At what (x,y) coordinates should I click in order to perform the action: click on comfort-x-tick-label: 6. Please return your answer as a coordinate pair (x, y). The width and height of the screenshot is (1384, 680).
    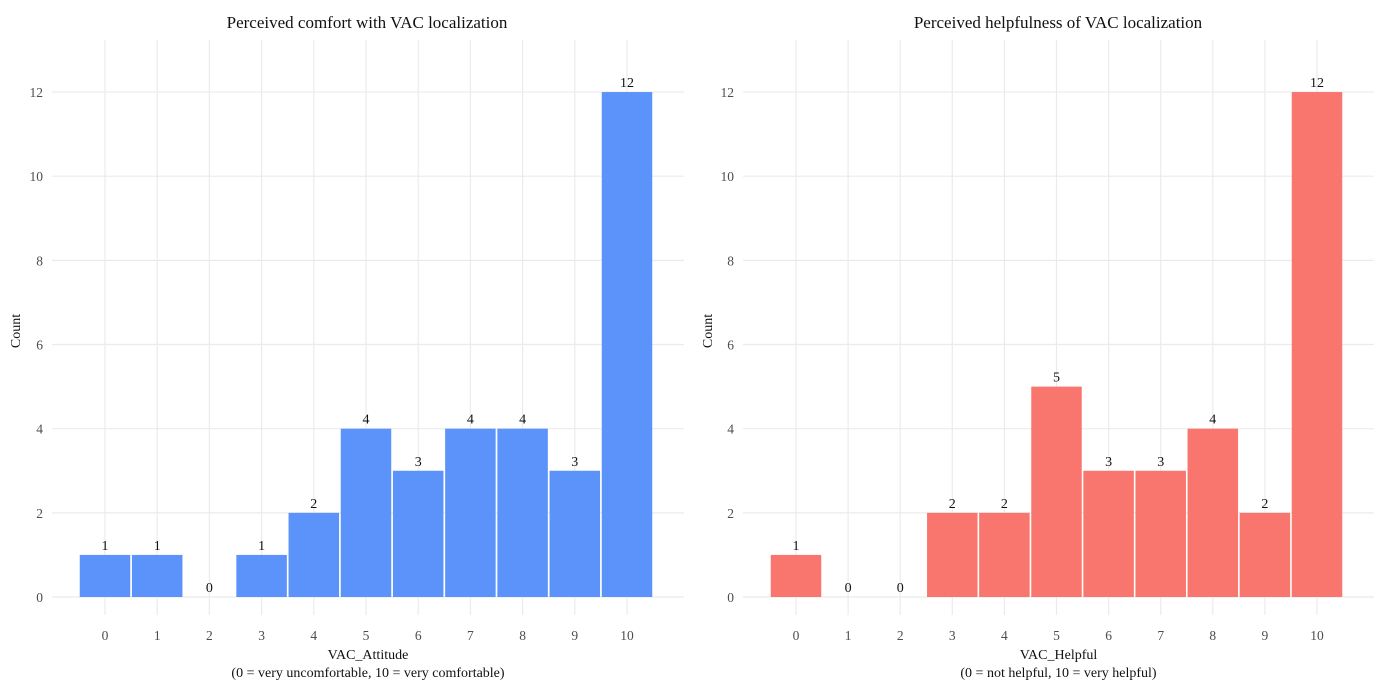
    Looking at the image, I should click on (418, 635).